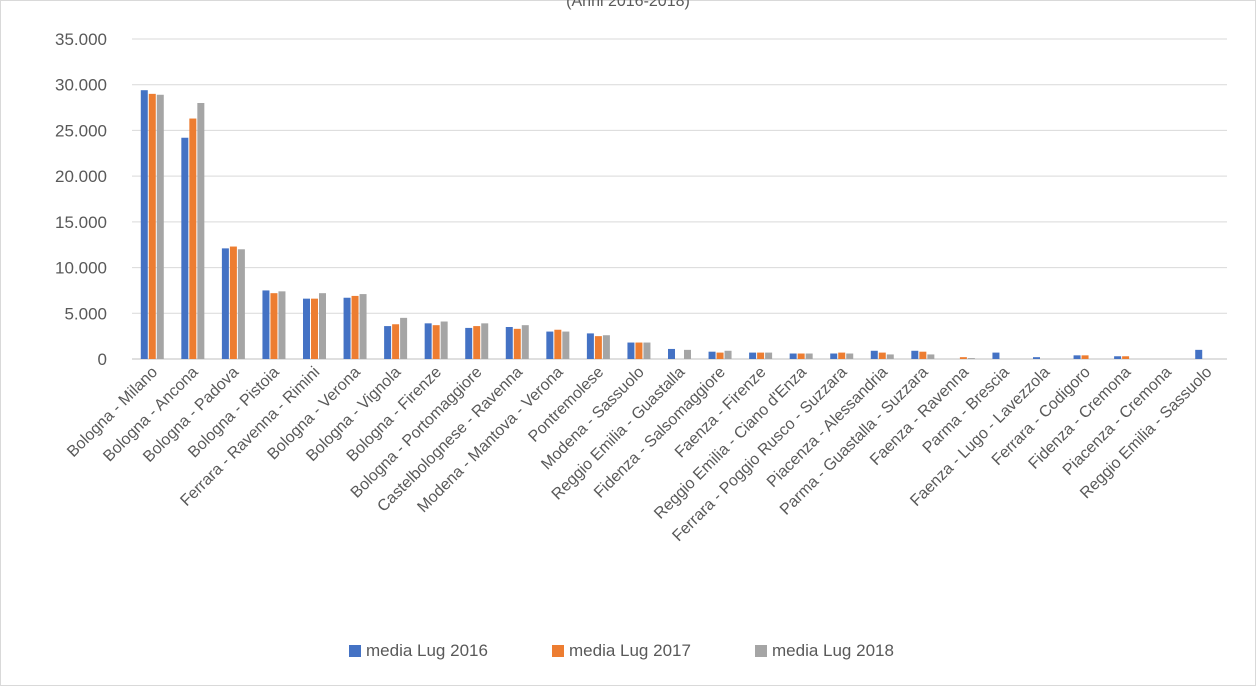  What do you see at coordinates (833, 650) in the screenshot?
I see `legend-label: media Lug 2018` at bounding box center [833, 650].